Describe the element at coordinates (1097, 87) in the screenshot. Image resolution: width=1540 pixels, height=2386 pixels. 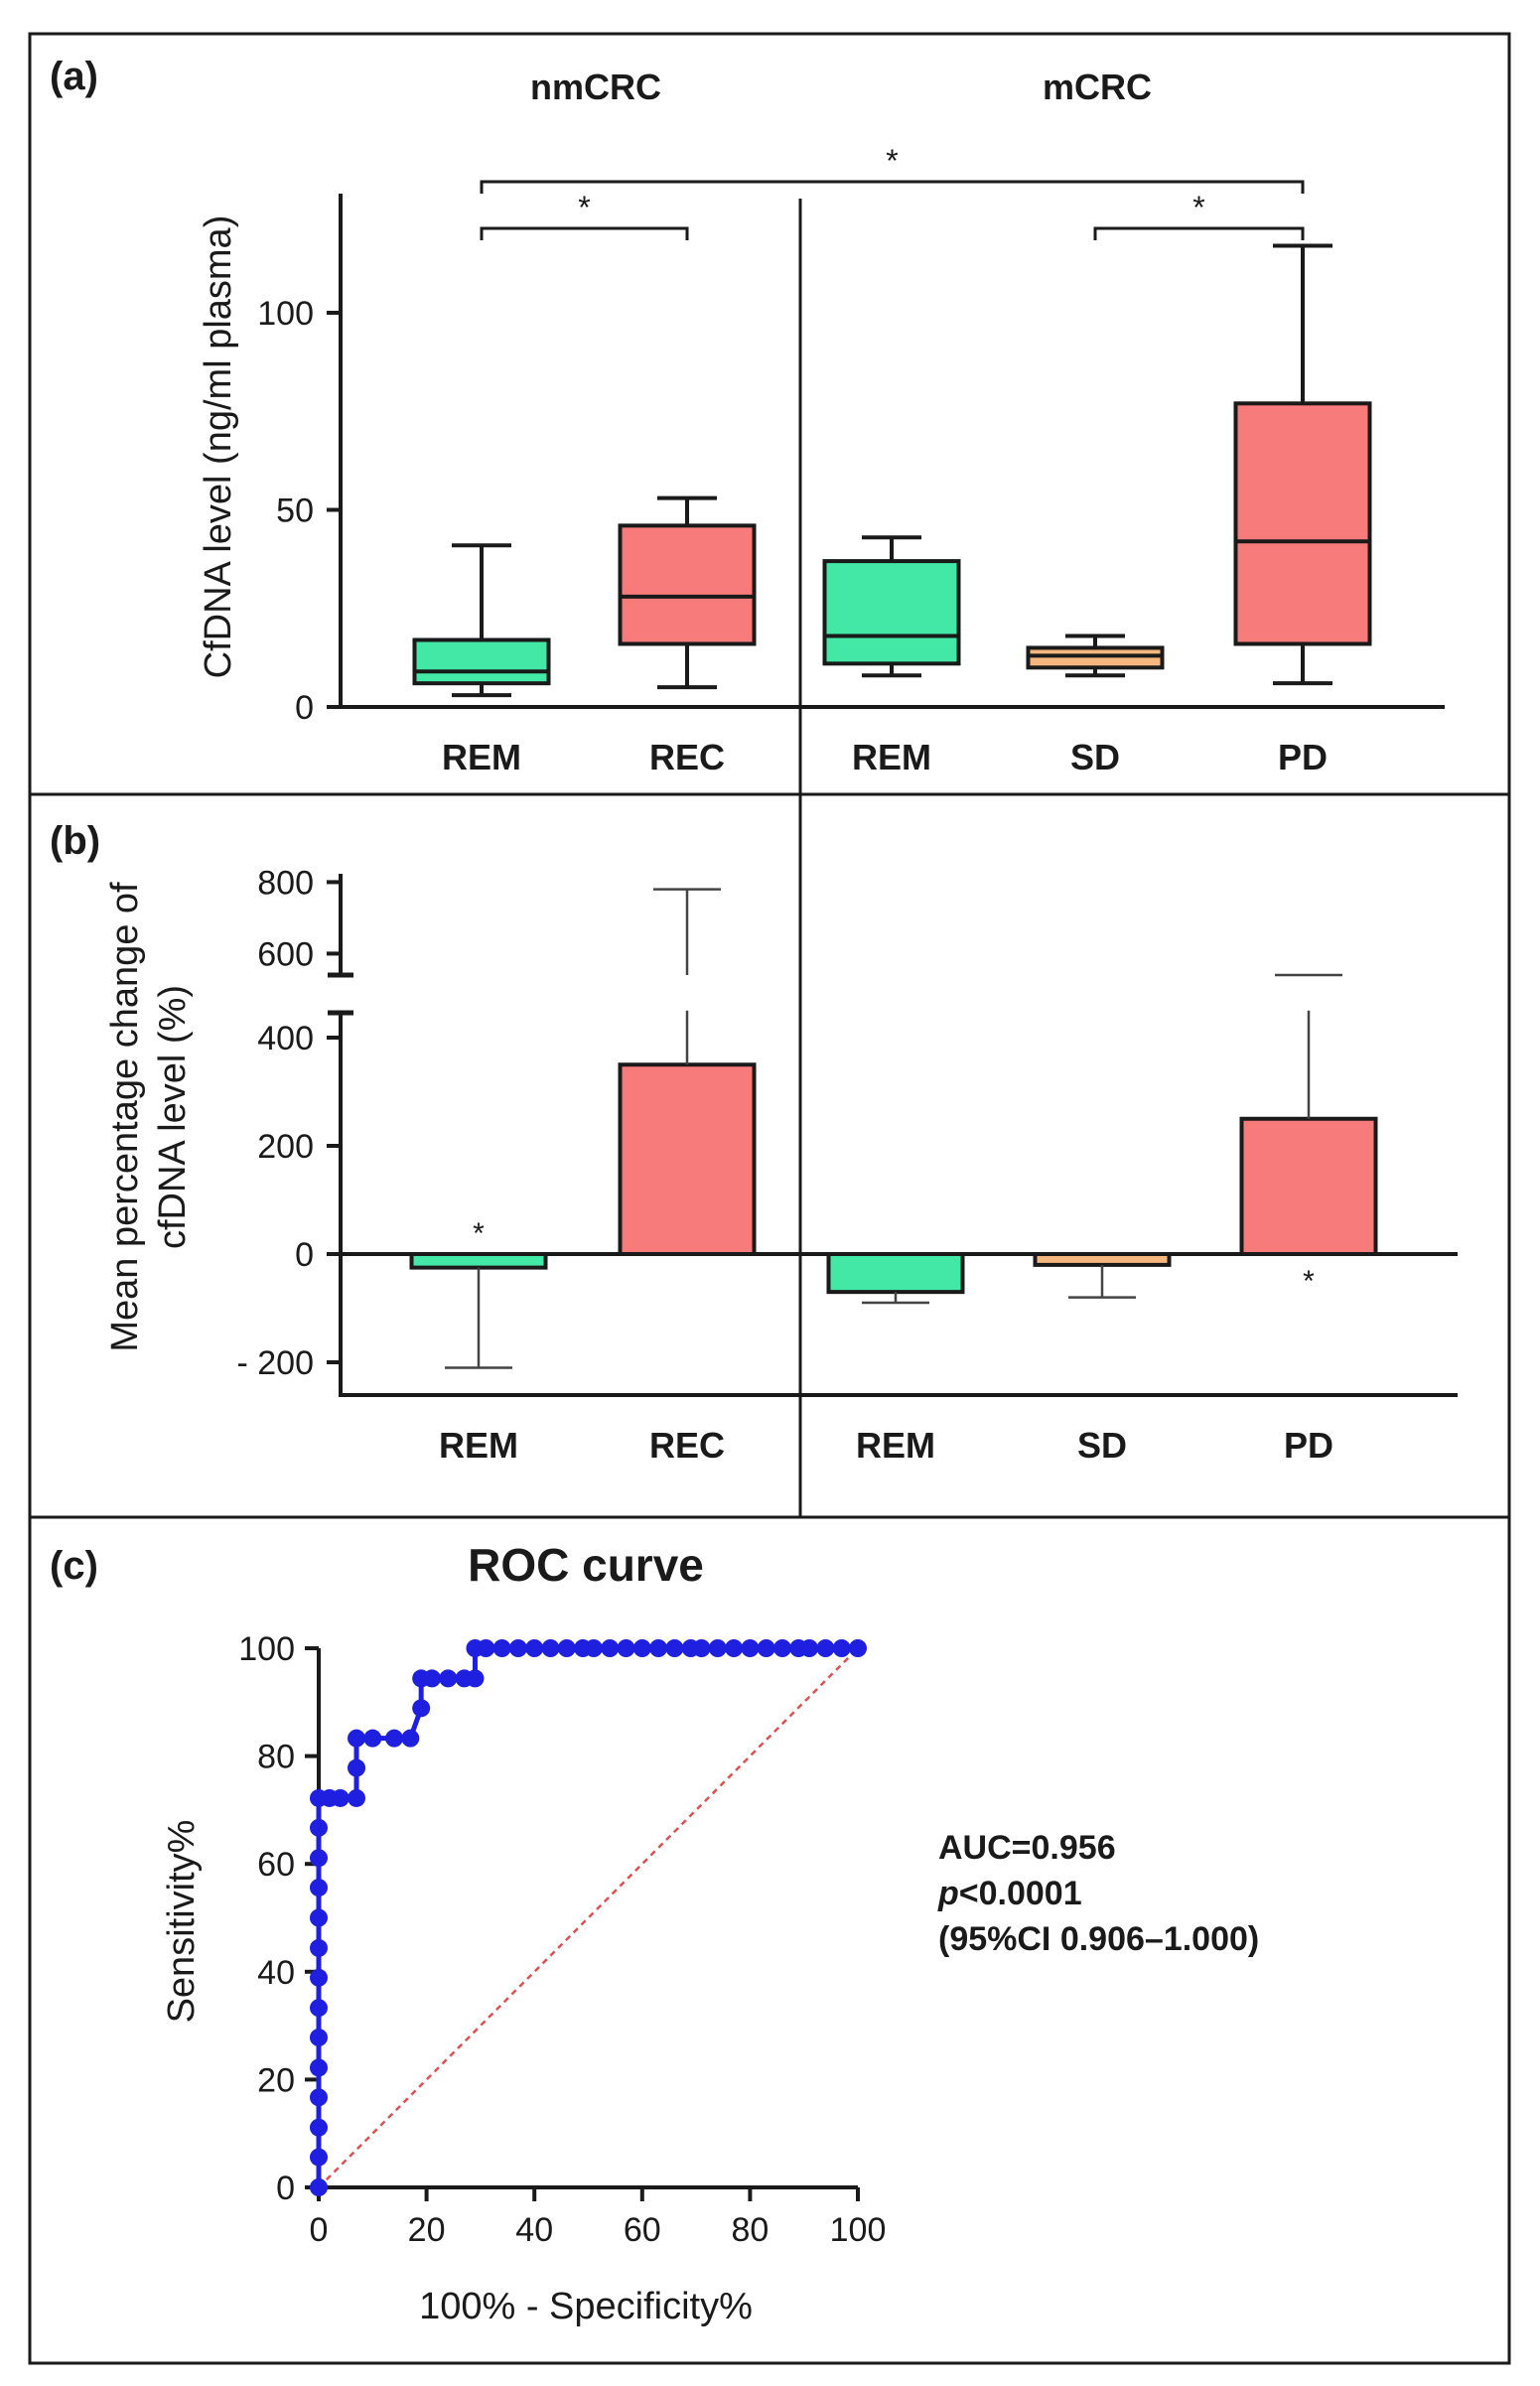
I see `group-label-mcrc: mCRC` at that location.